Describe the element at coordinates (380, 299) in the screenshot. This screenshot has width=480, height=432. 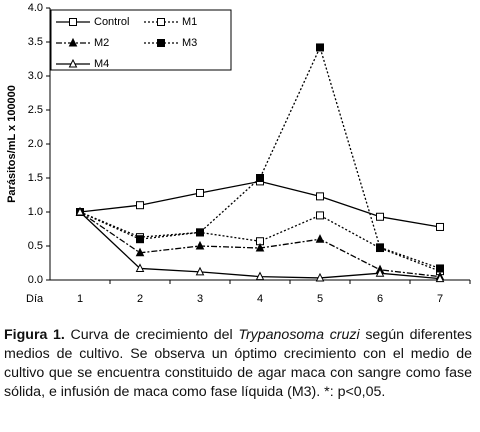
I see `x-tick-label: 6` at that location.